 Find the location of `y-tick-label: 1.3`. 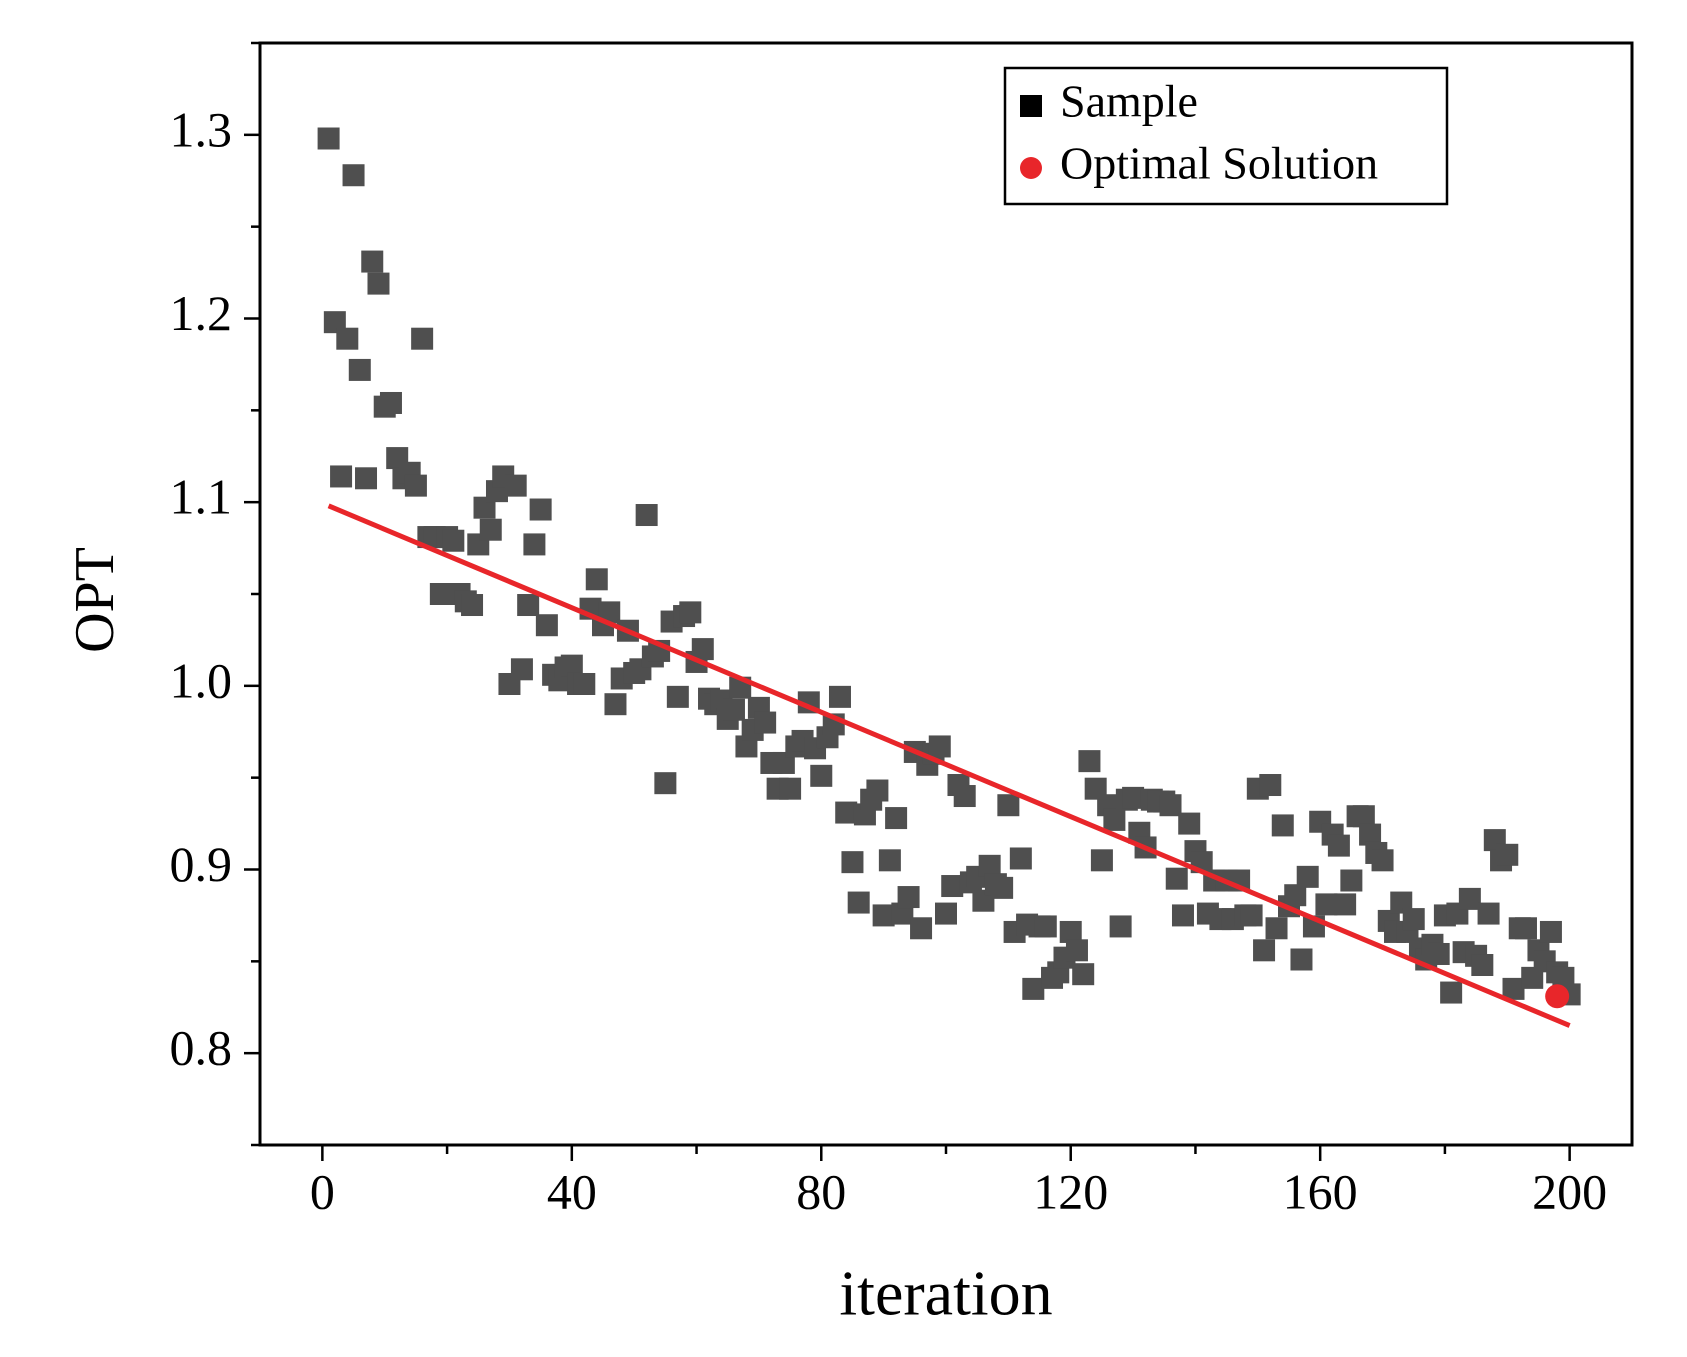

y-tick-label: 1.3 is located at coordinates (201, 129).